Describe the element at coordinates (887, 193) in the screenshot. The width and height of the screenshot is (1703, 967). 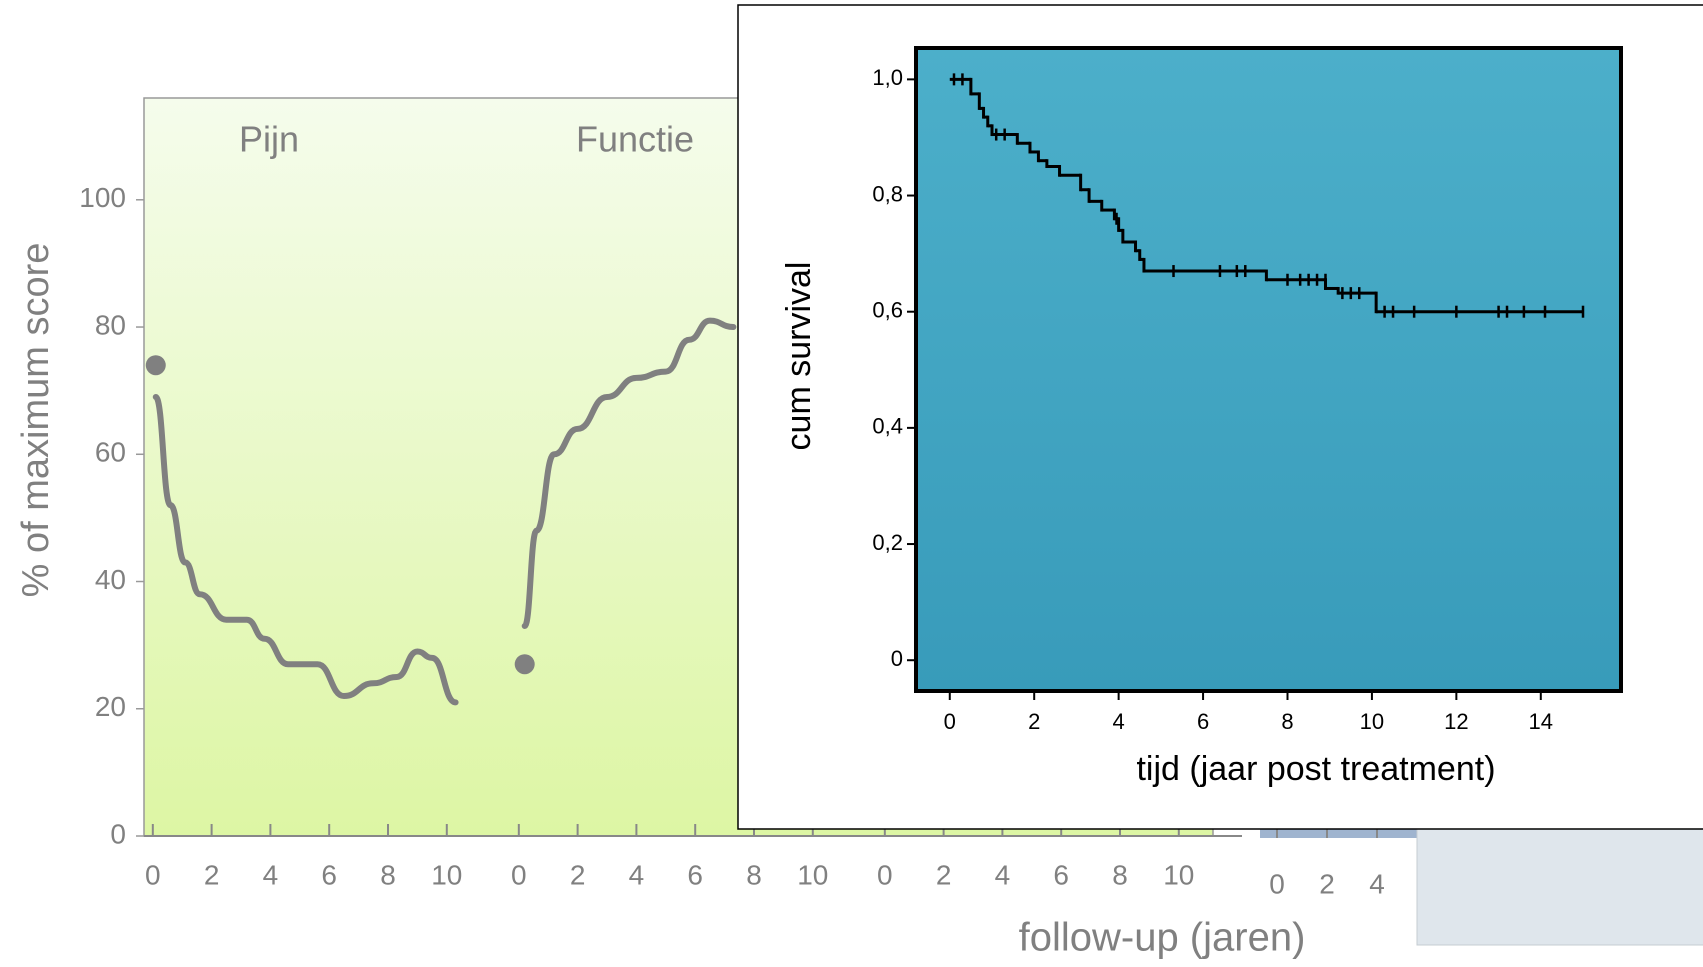
I see `y-tick-label: 0,8` at that location.